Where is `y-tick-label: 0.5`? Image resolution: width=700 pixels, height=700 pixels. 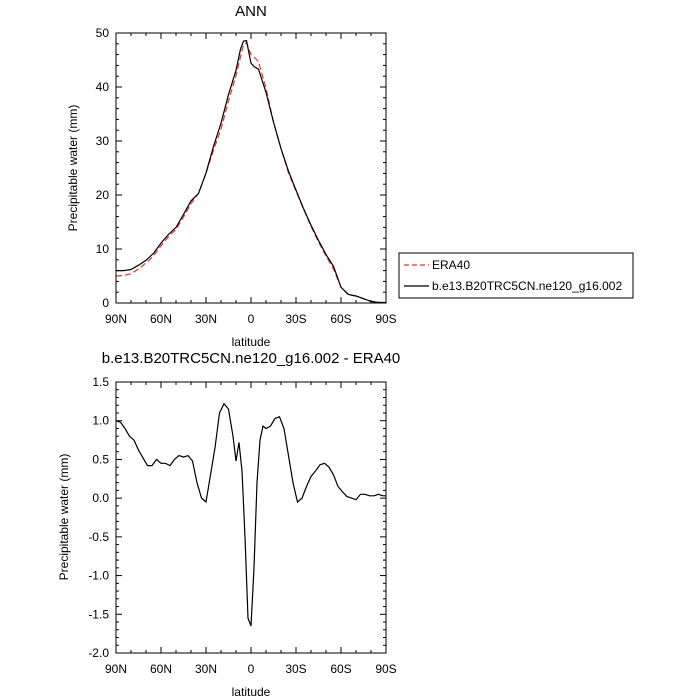
y-tick-label: 0.5 is located at coordinates (100, 459).